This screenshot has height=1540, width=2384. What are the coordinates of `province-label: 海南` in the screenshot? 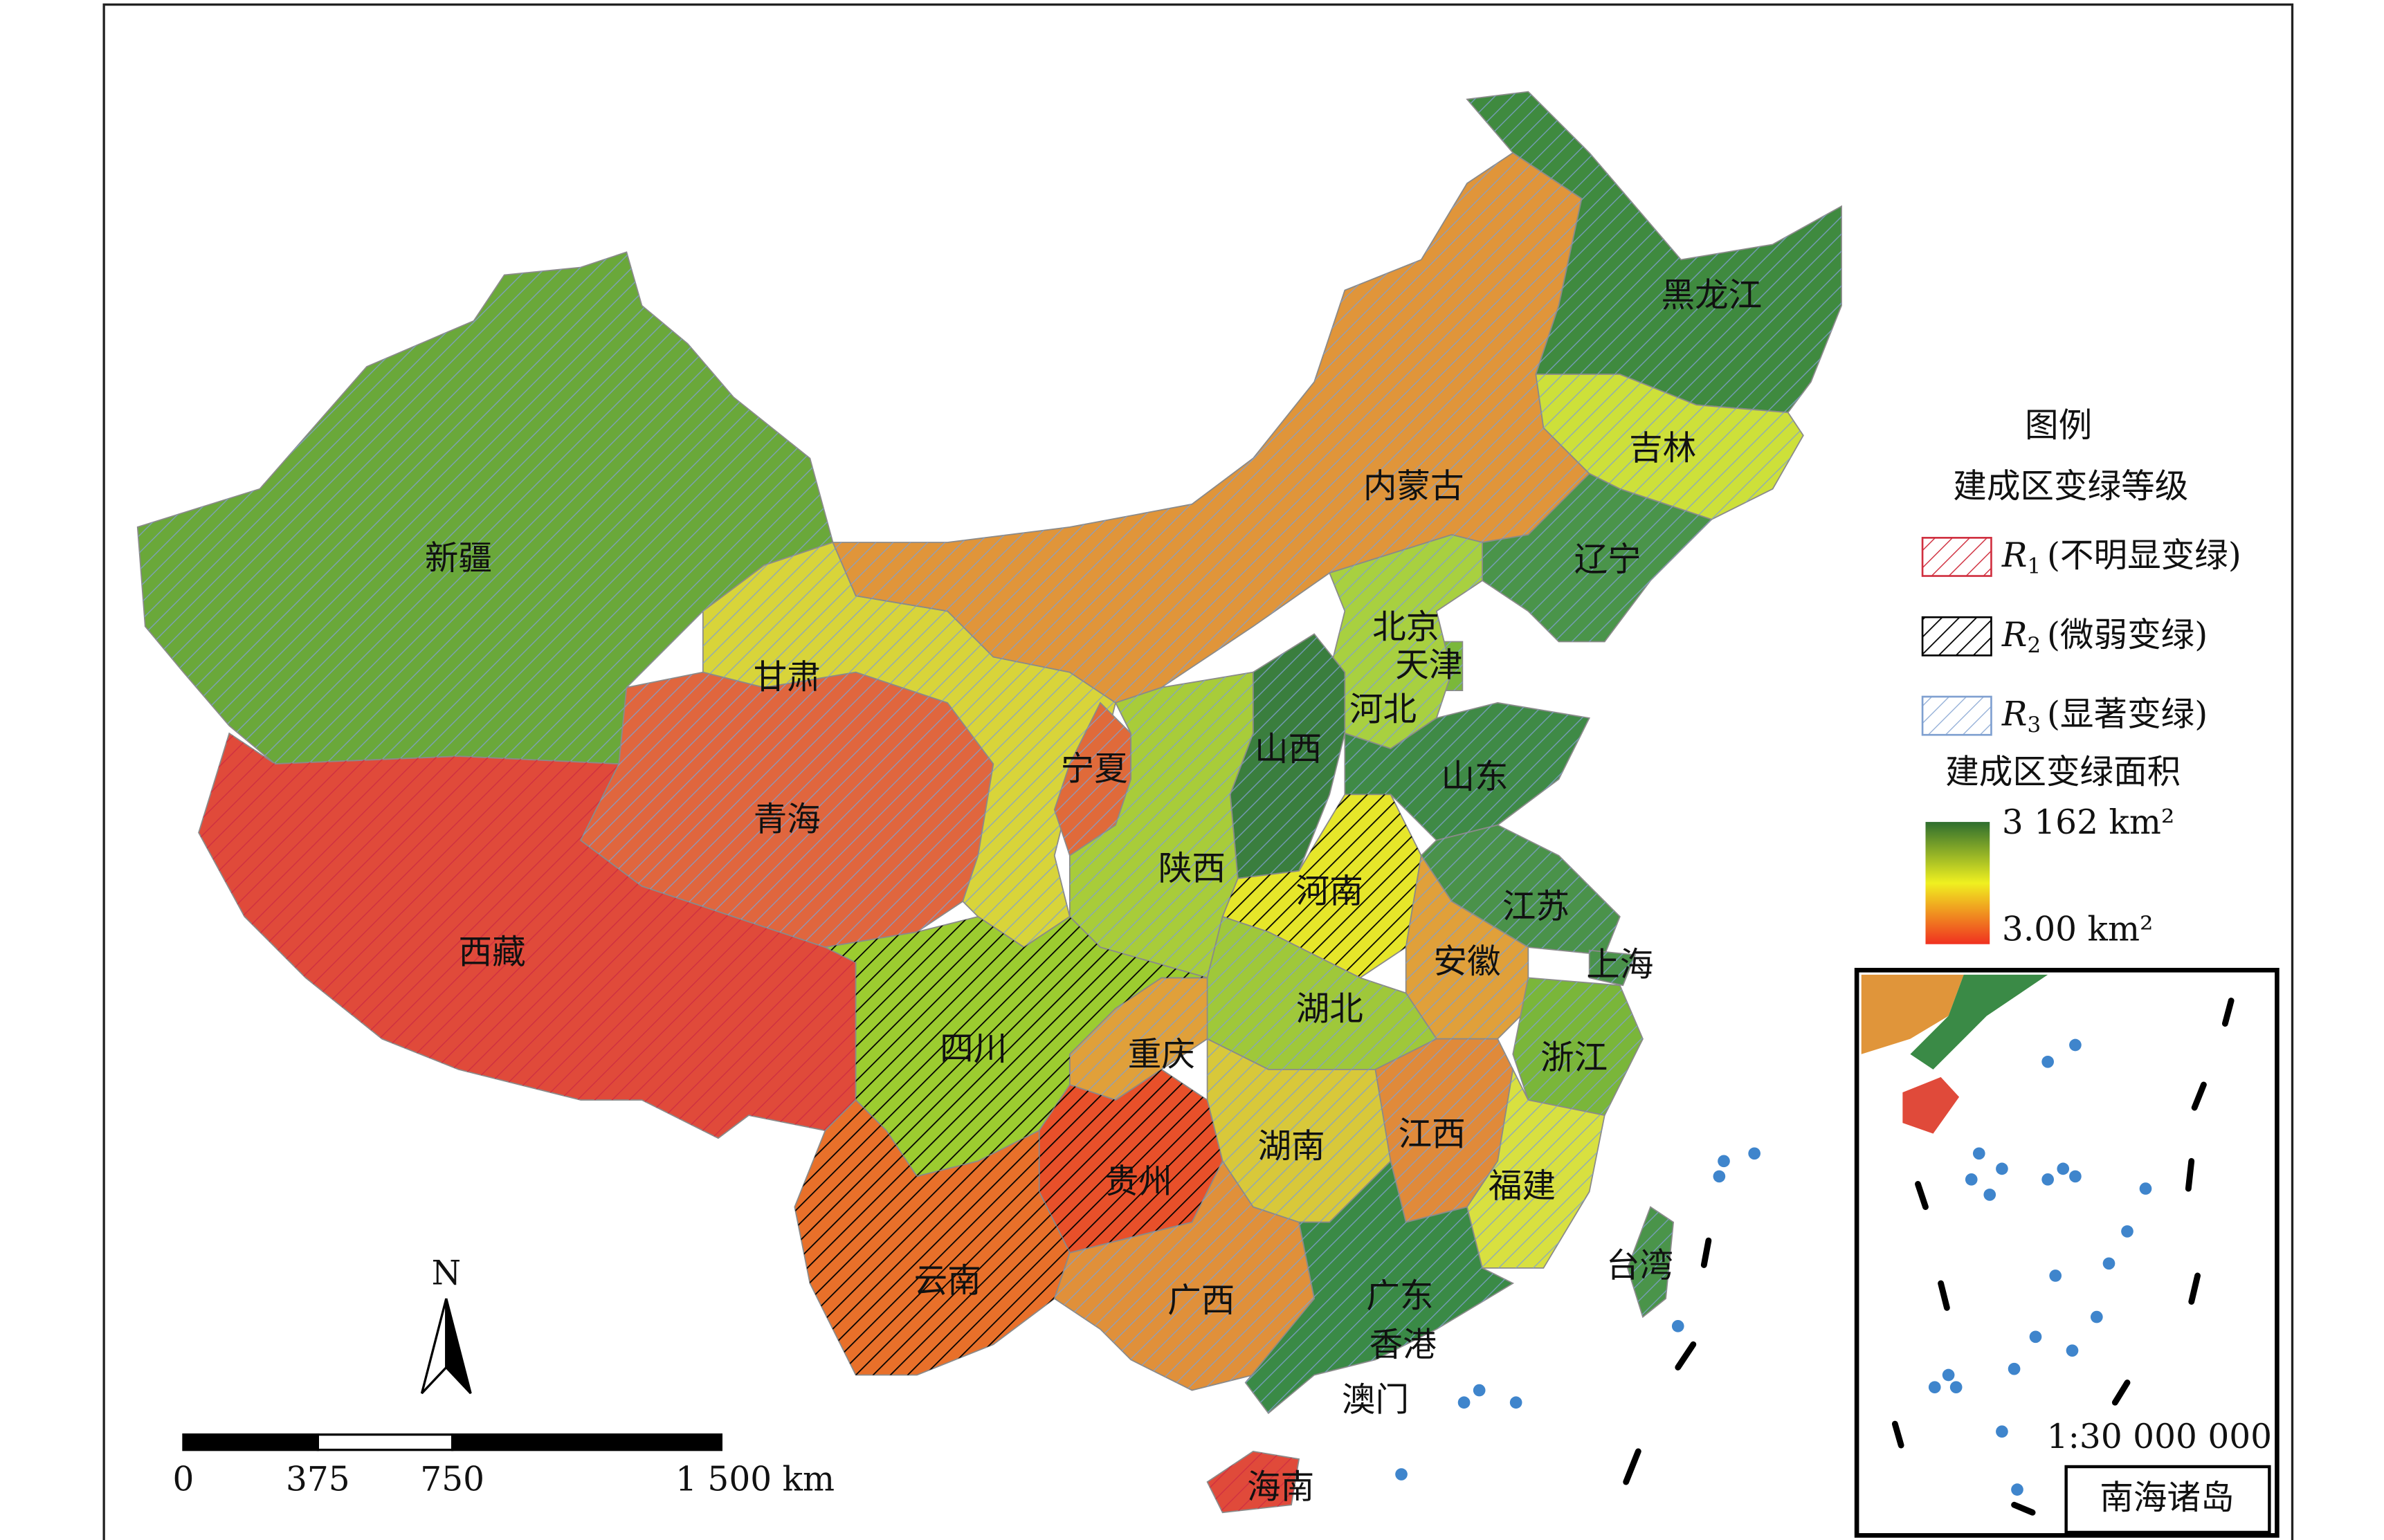 It's located at (1280, 1487).